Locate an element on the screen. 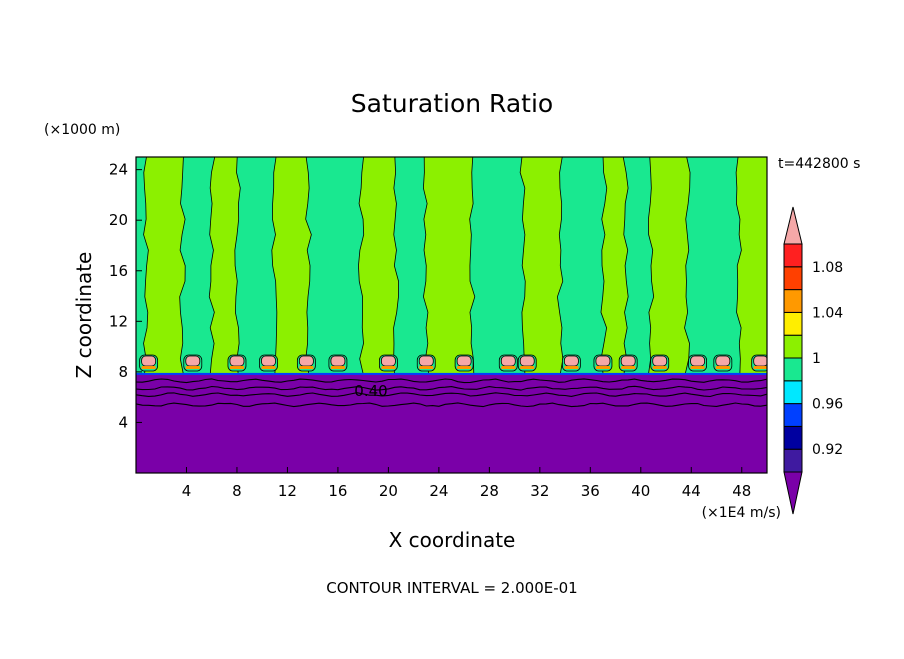 The height and width of the screenshot is (659, 904). lower-layer is located at coordinates (451, 423).